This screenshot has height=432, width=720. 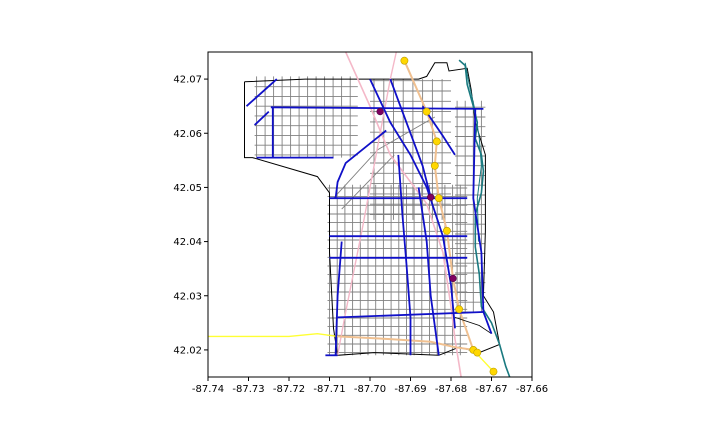 What do you see at coordinates (451, 389) in the screenshot?
I see `x-tick-label: -87.68` at bounding box center [451, 389].